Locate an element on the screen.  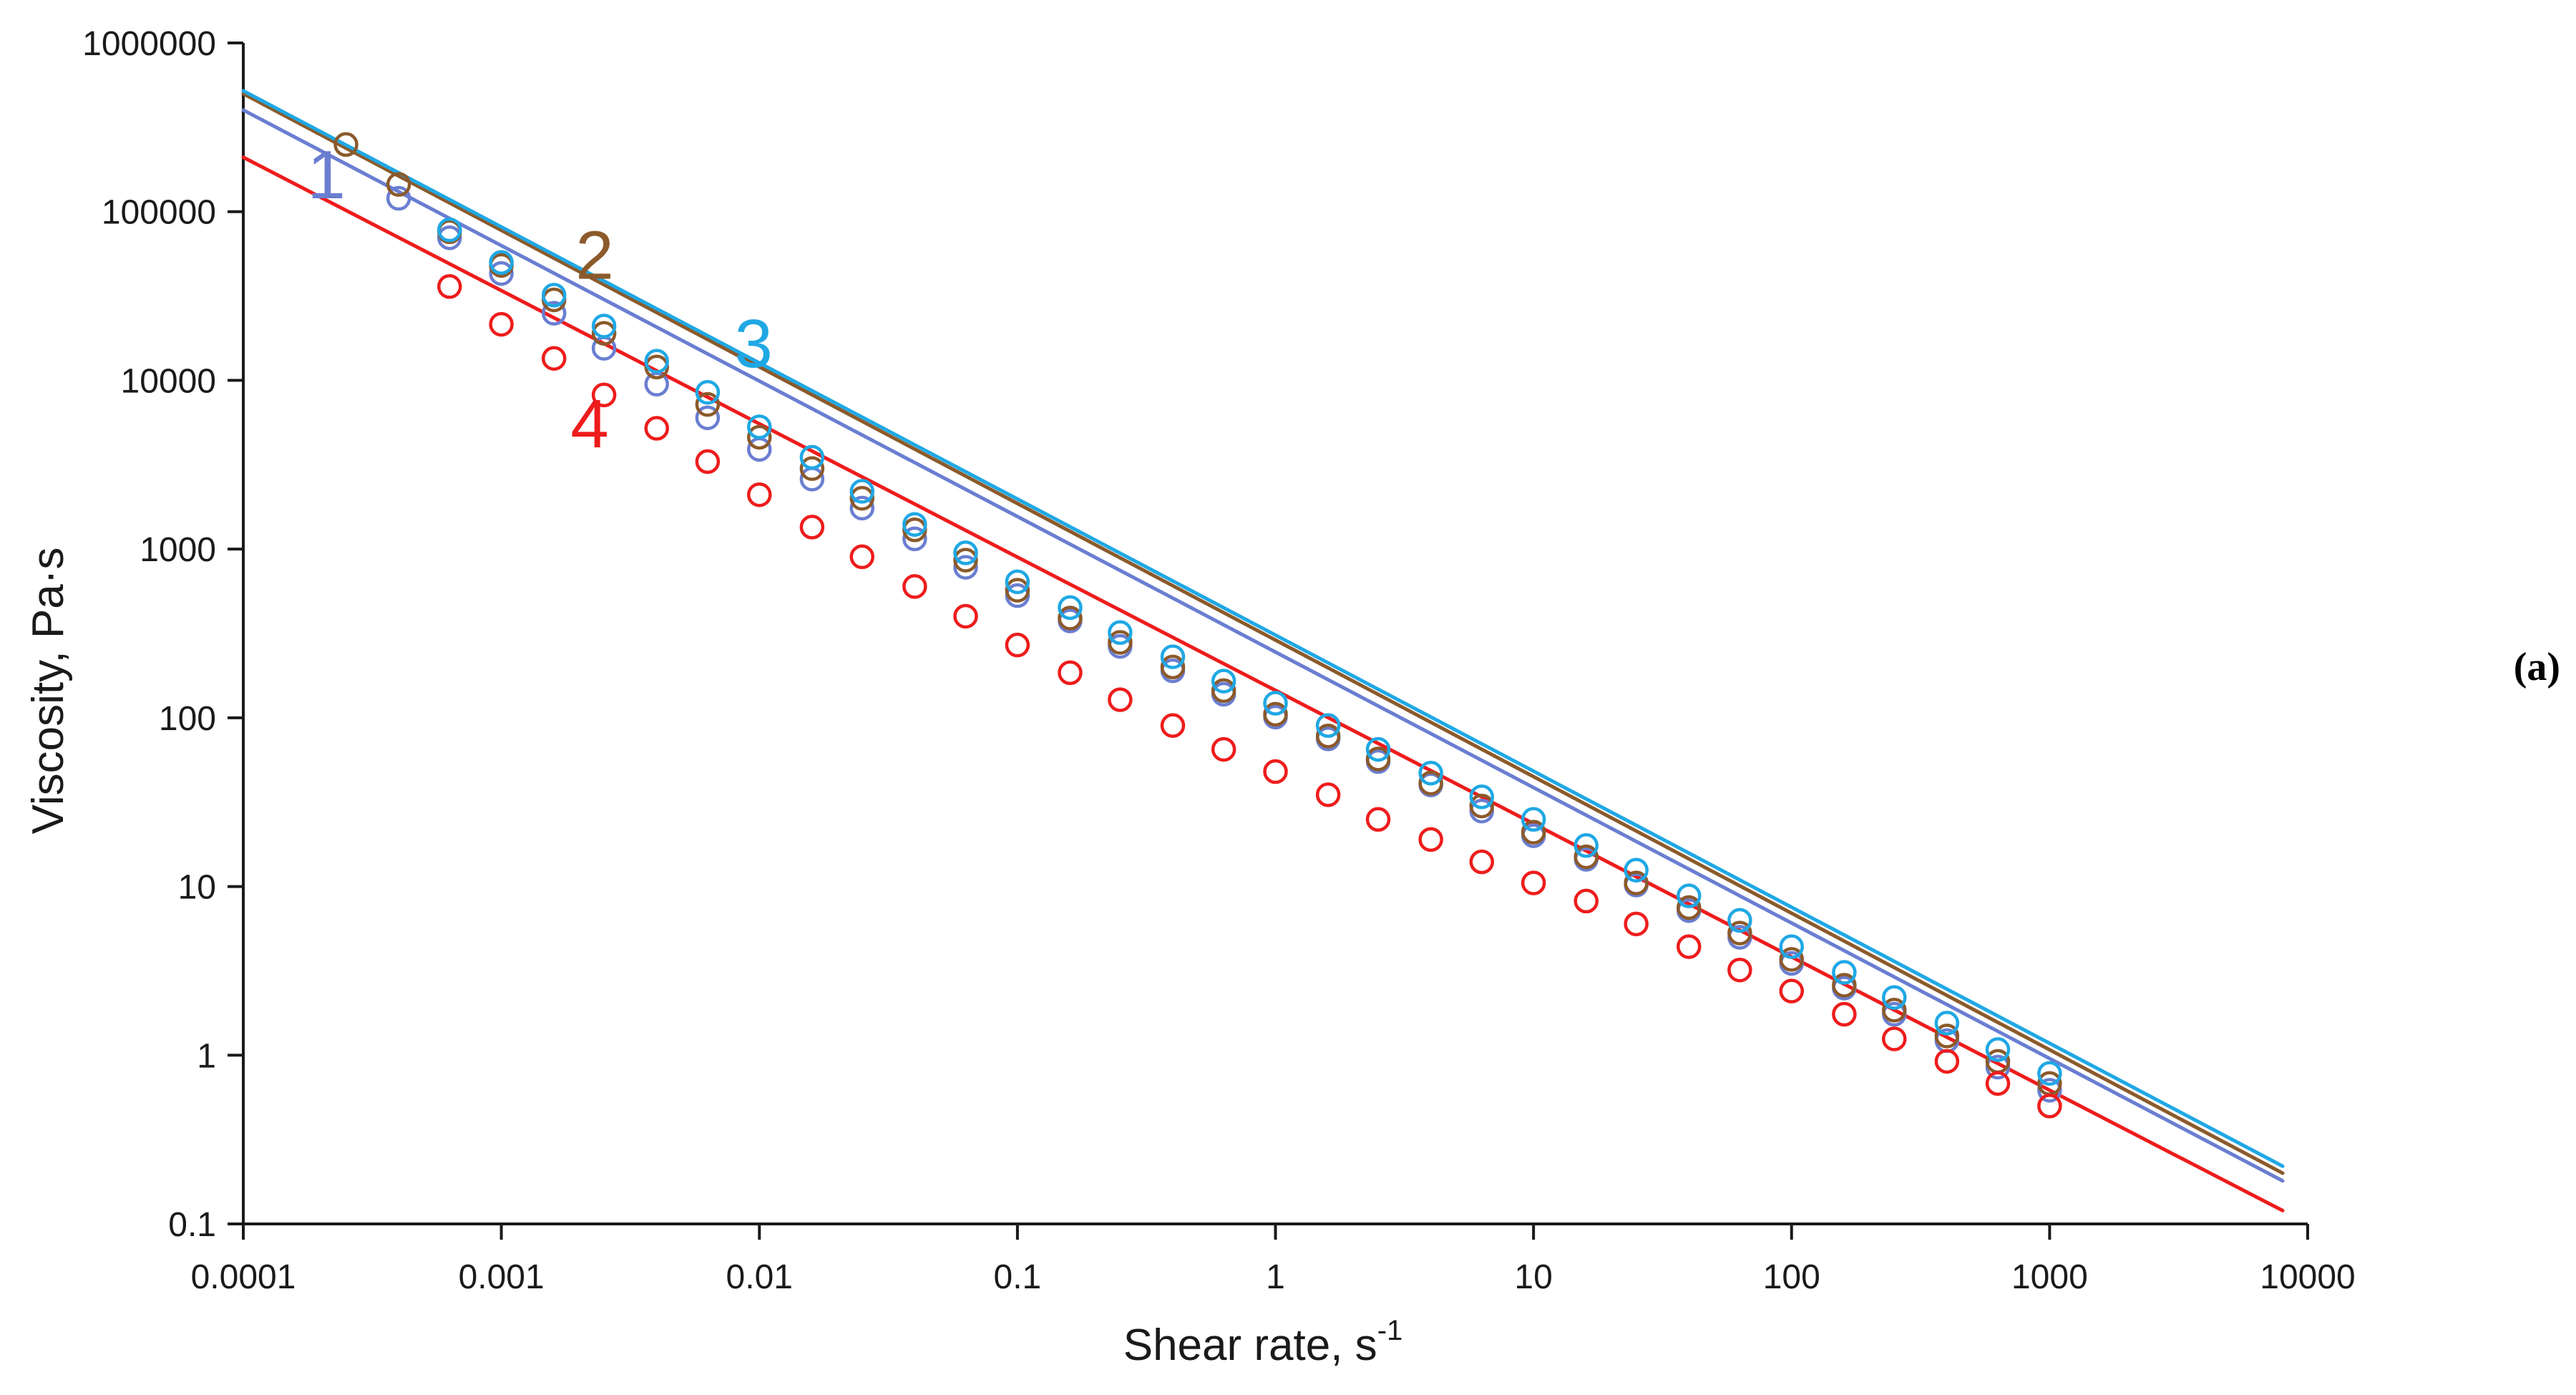
x-tick-label: 0.1 is located at coordinates (1018, 1277).